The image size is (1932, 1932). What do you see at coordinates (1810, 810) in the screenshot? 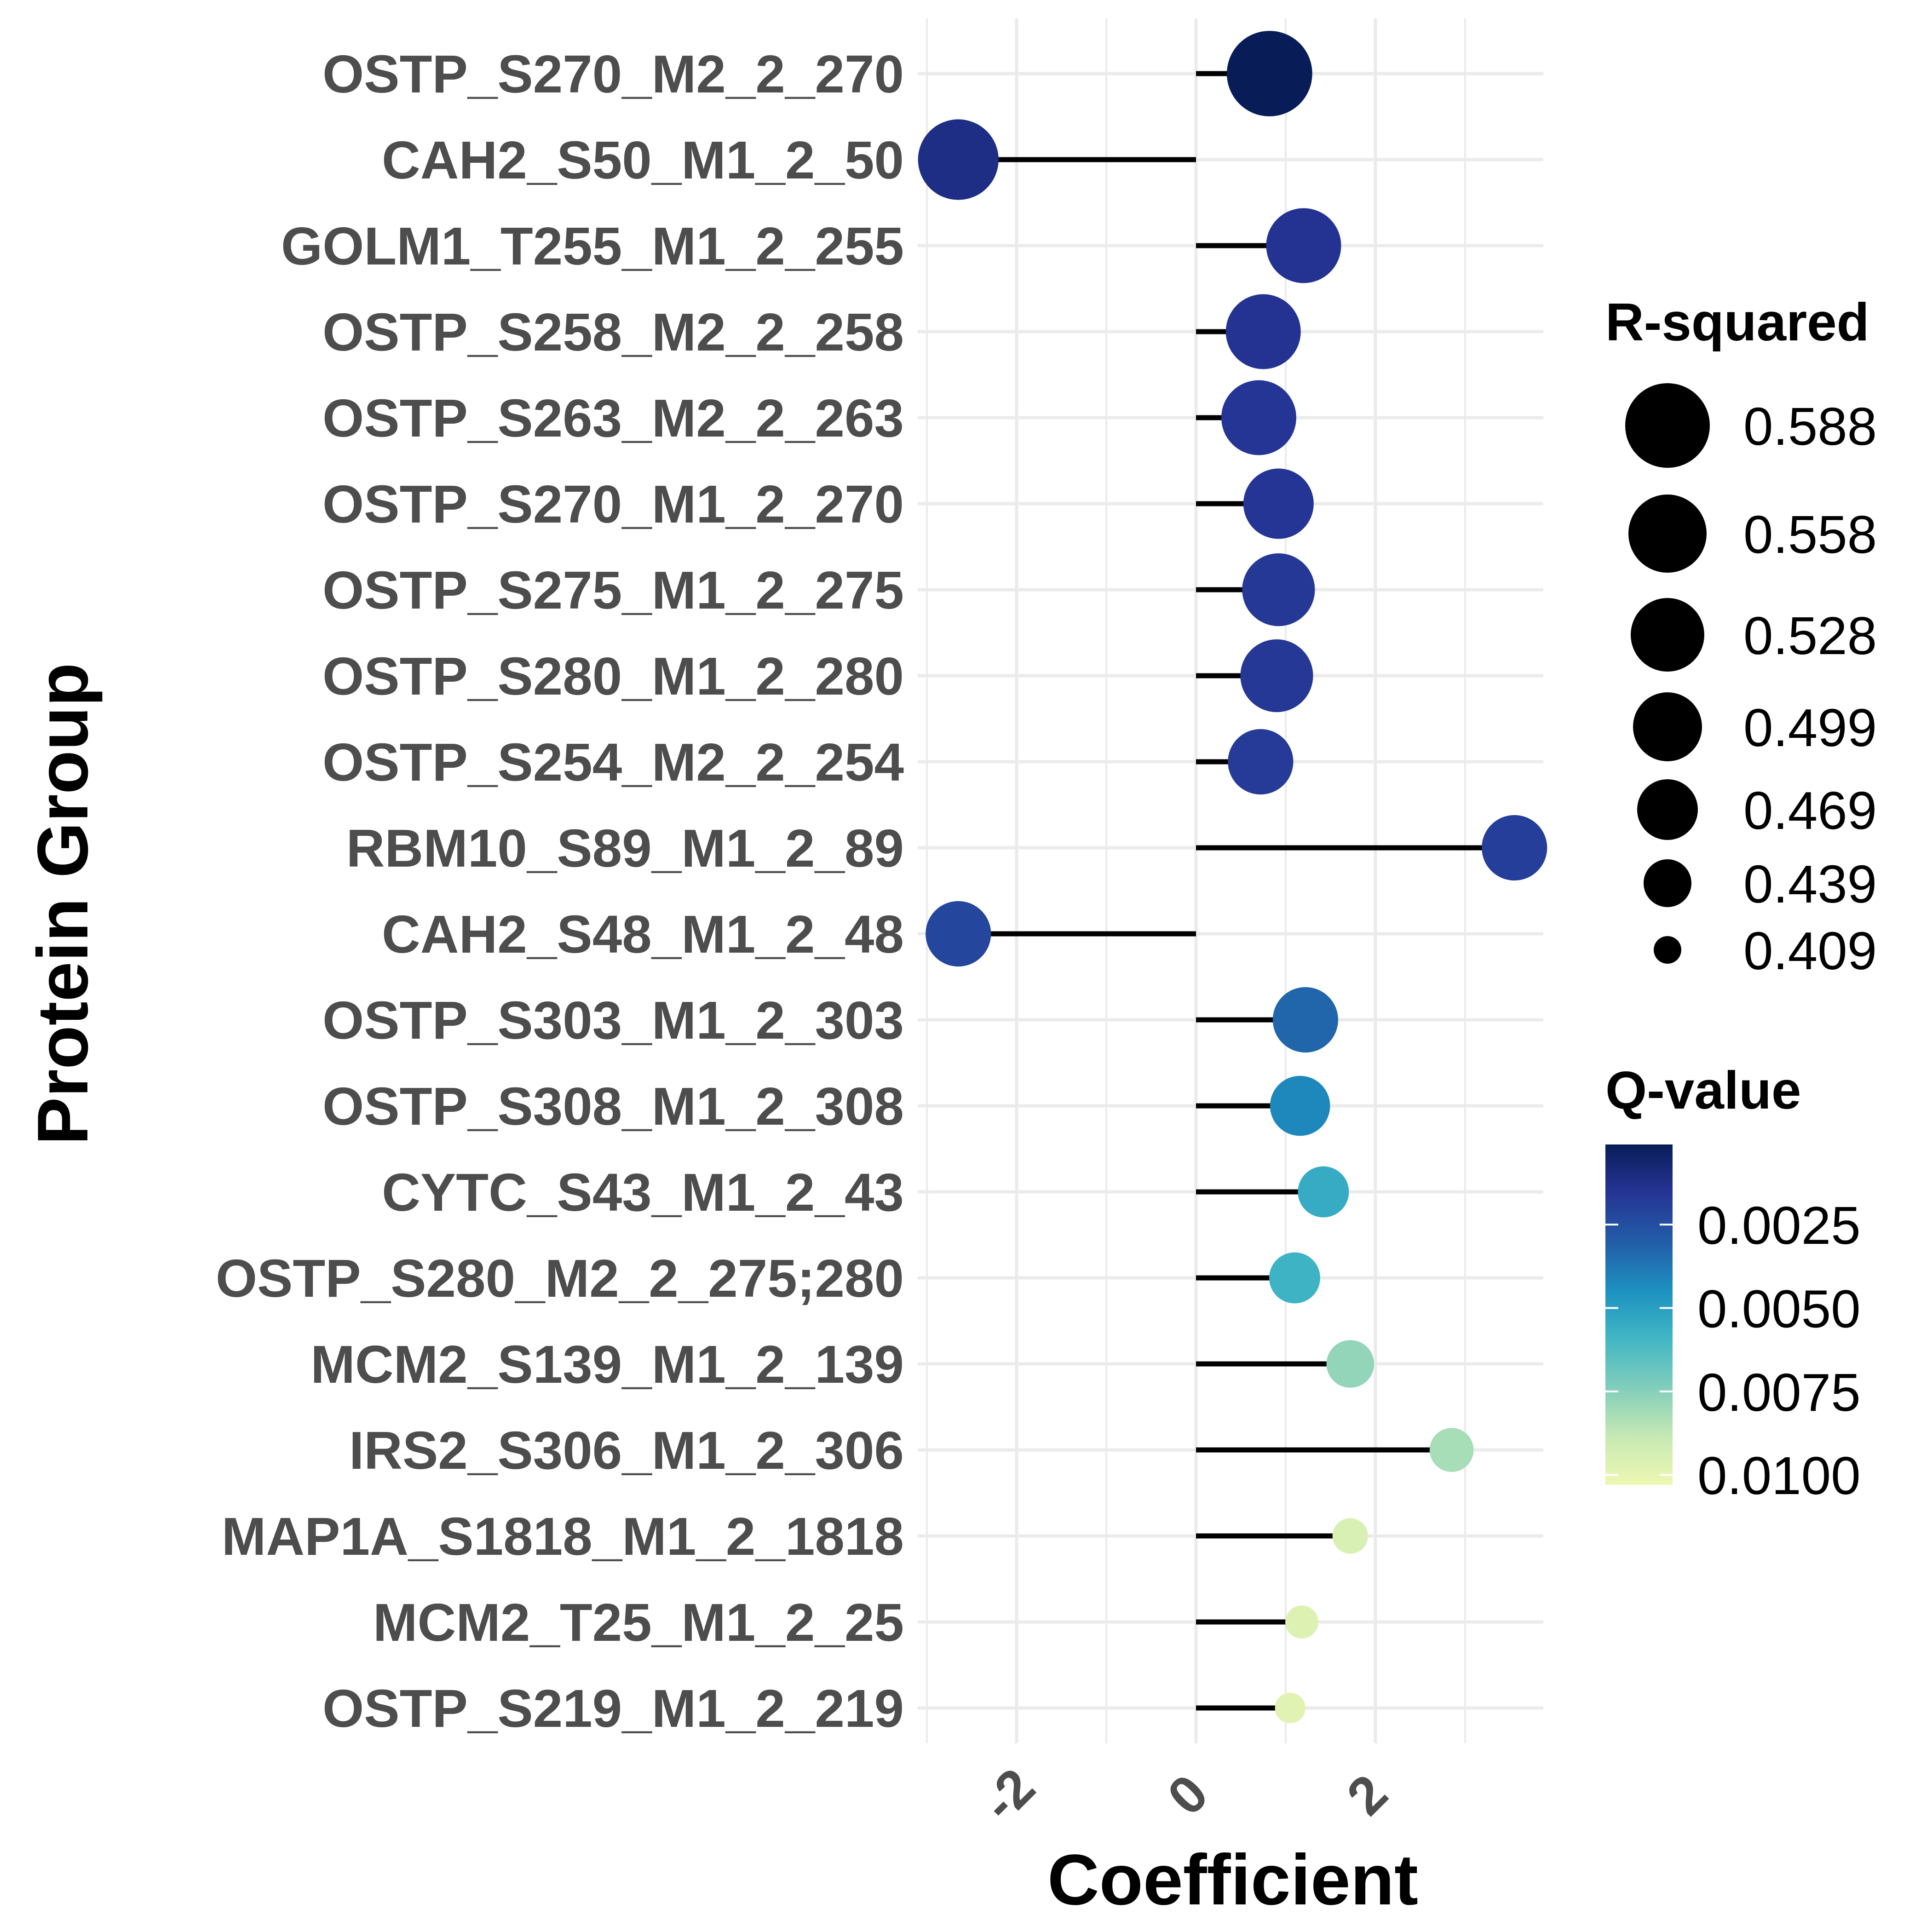
I see `legend-size-label: 0.469` at bounding box center [1810, 810].